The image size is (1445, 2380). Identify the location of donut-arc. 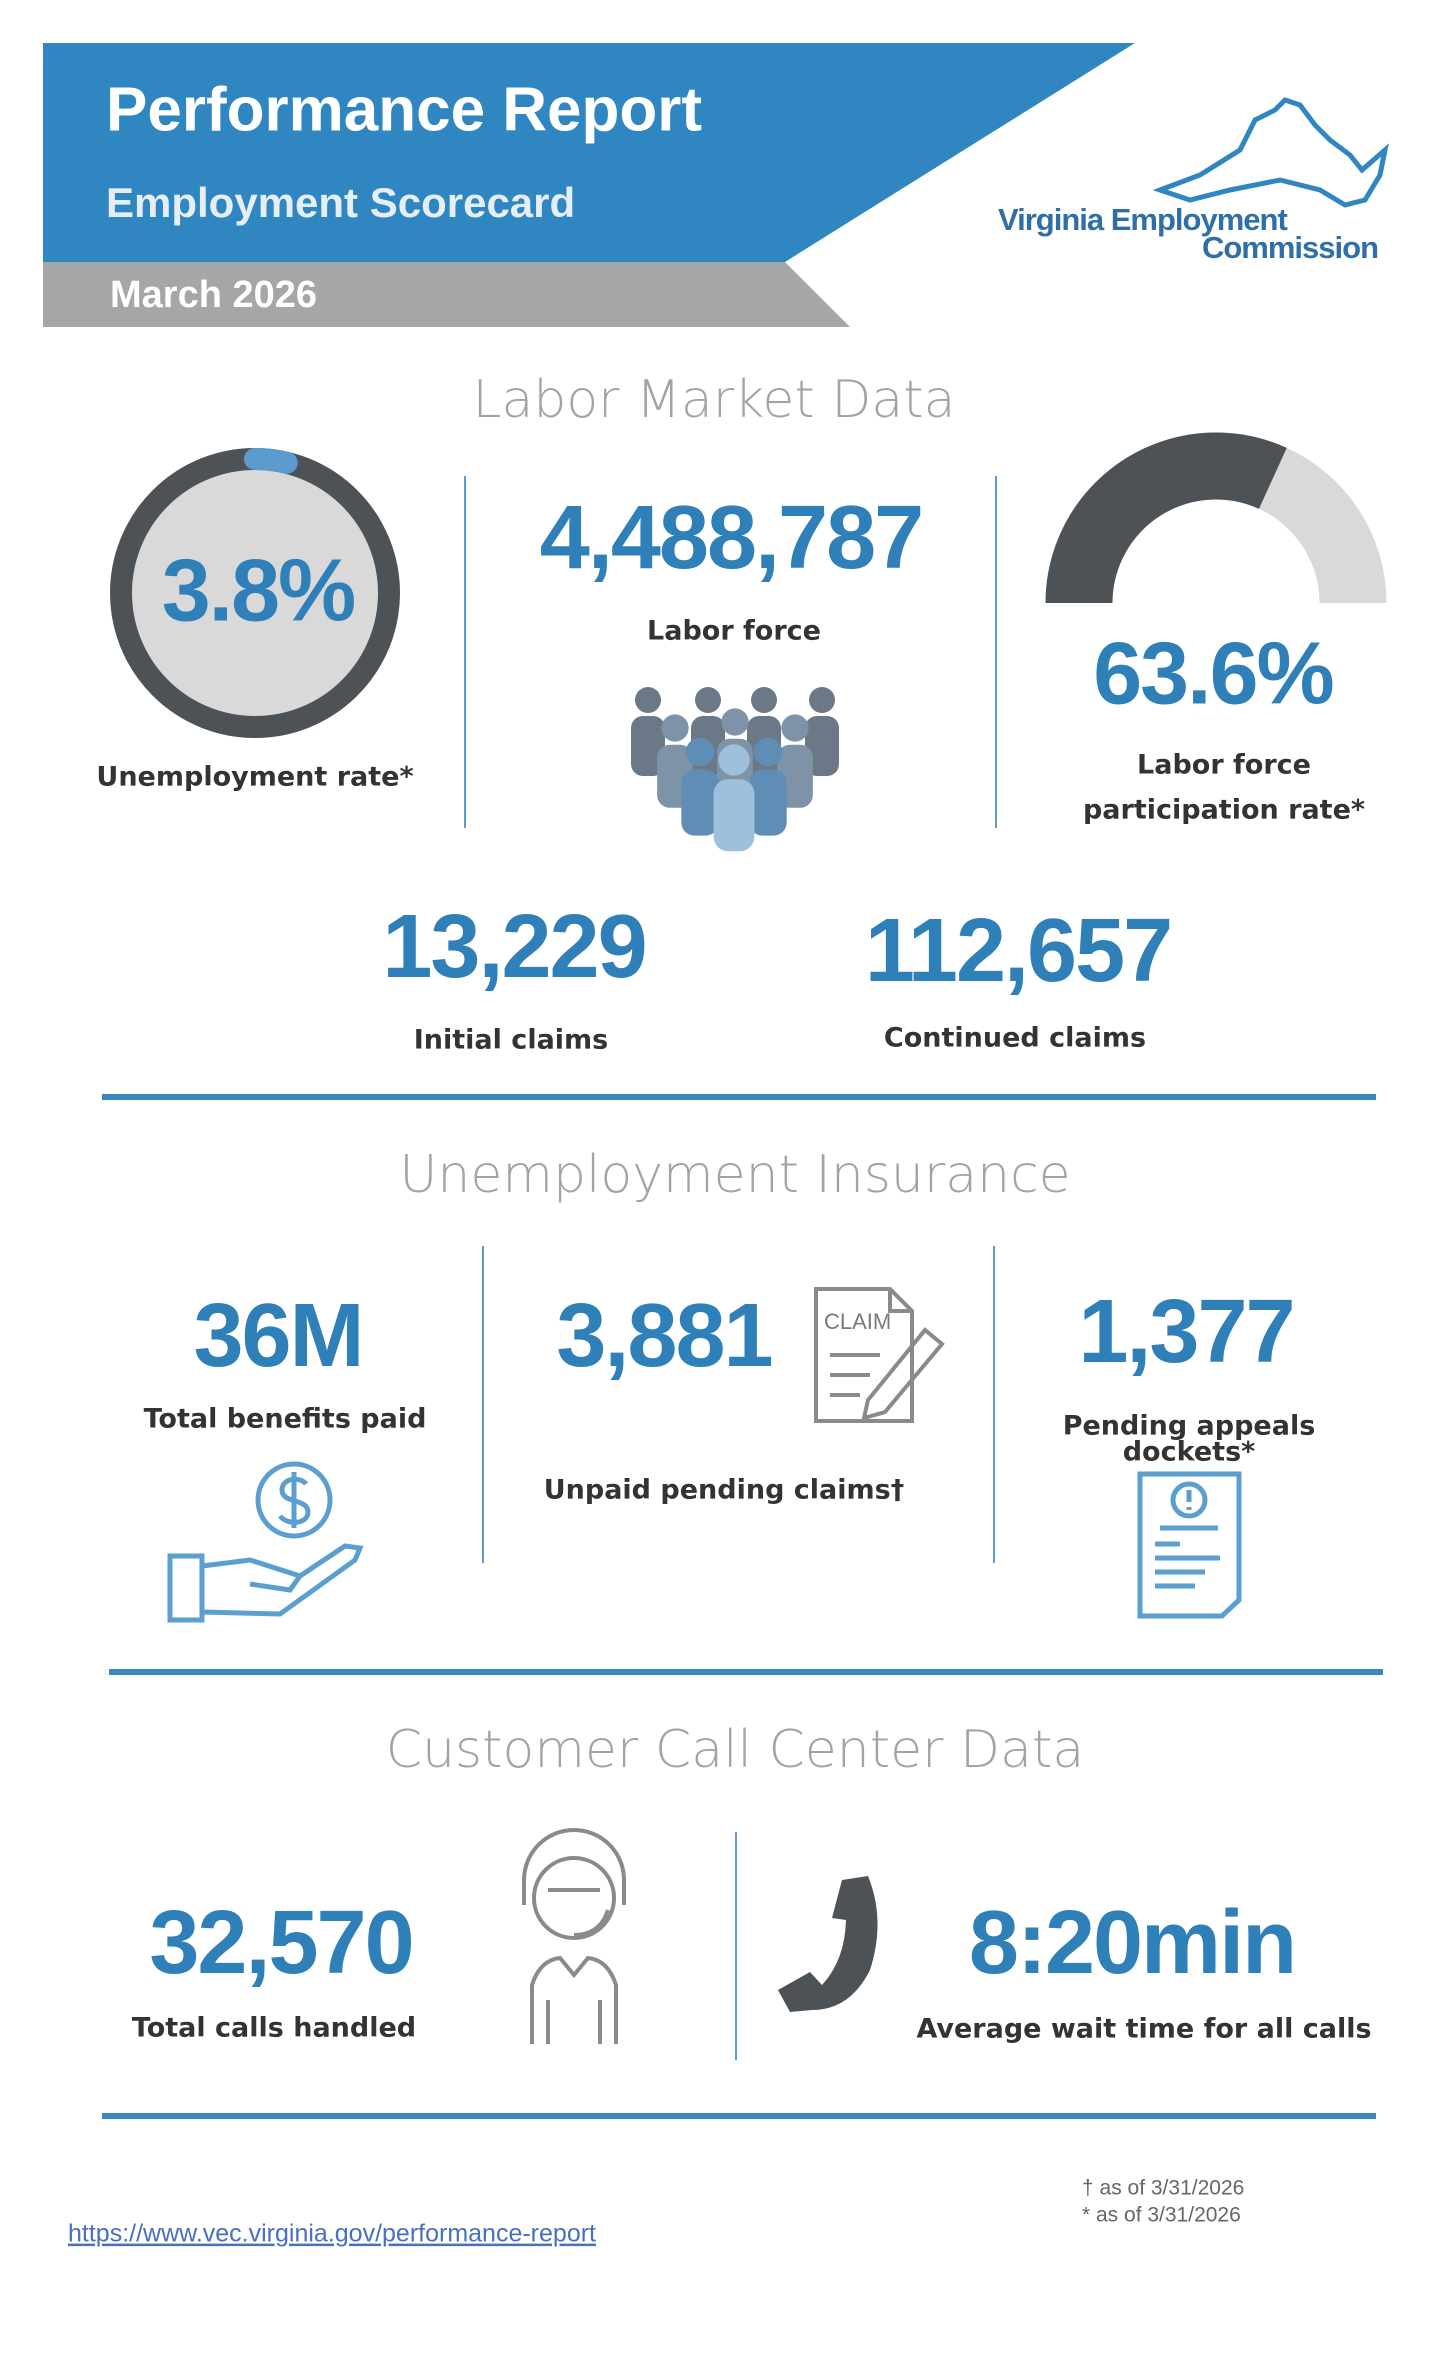
(255, 593).